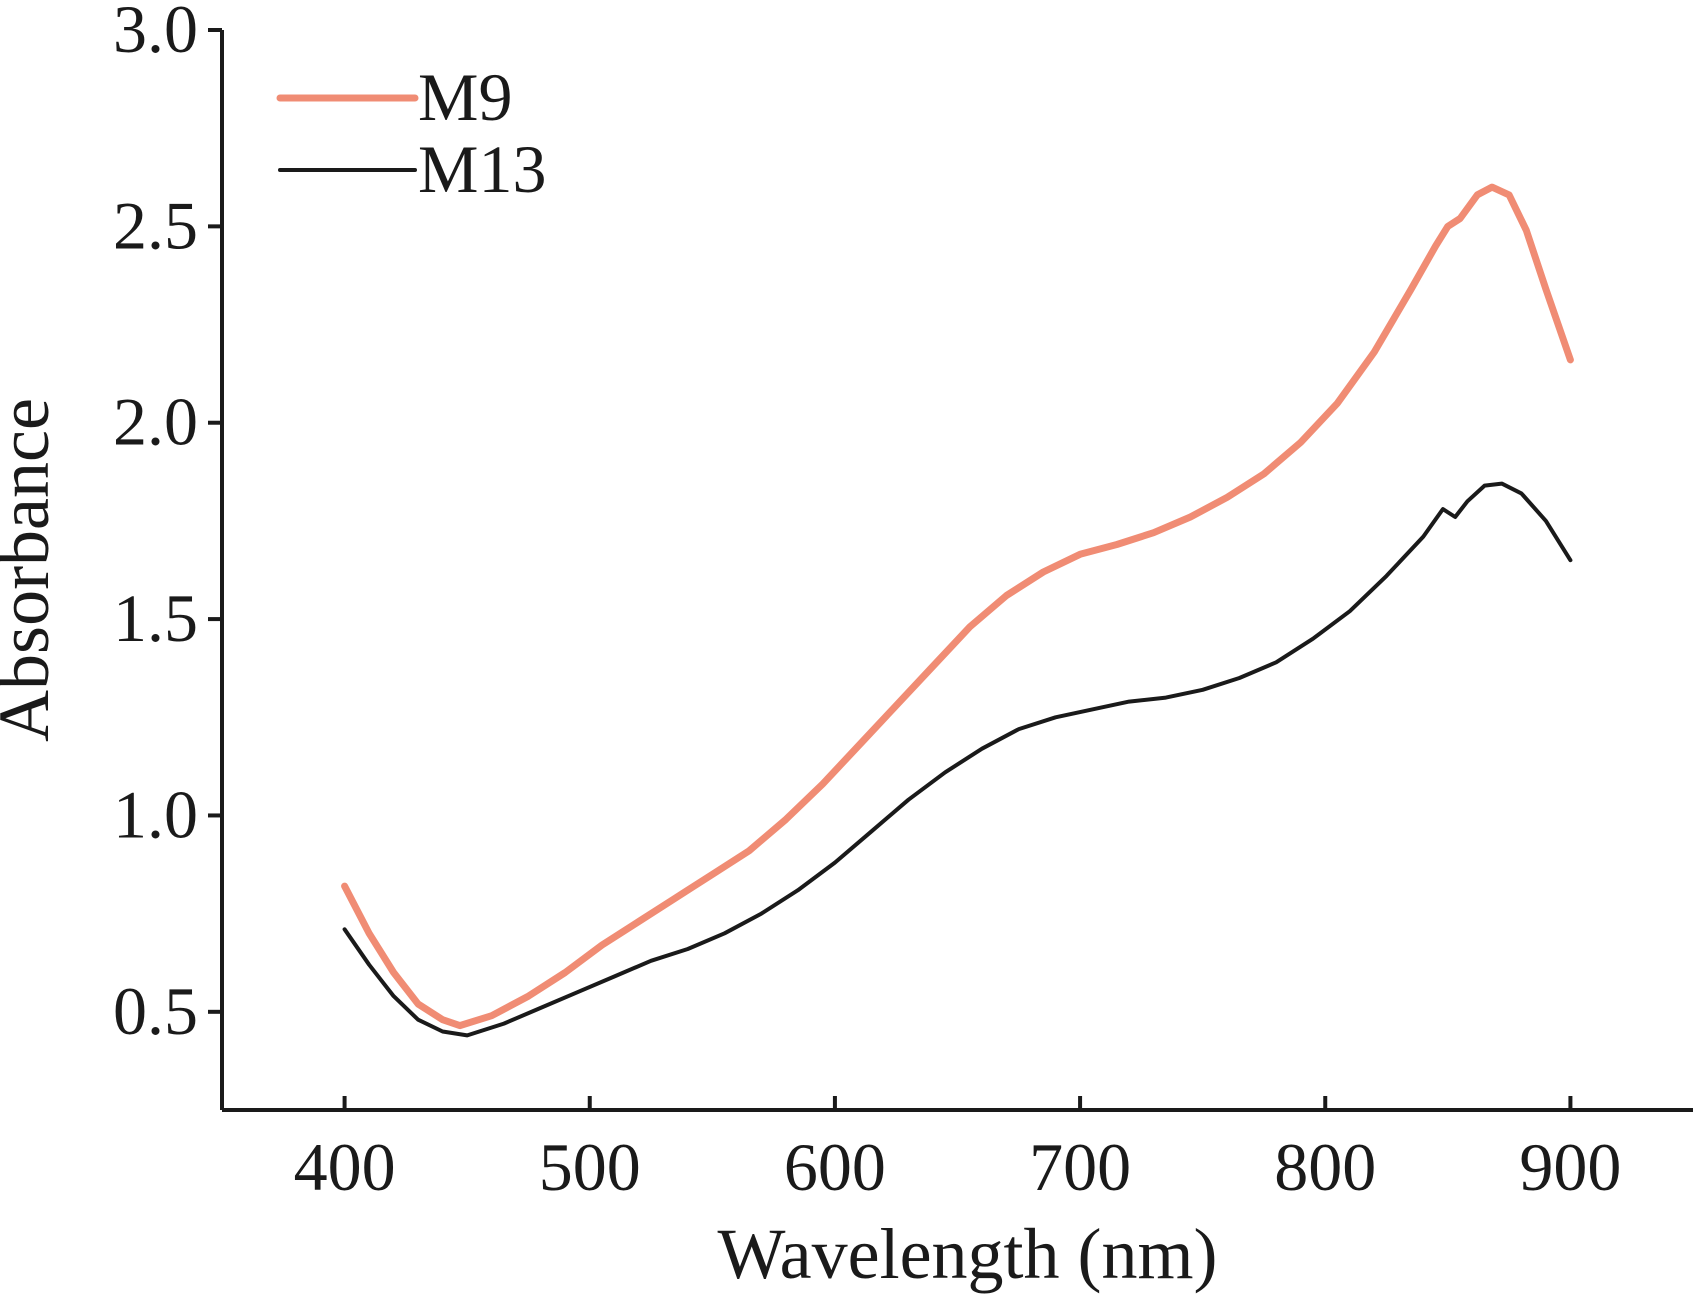  Describe the element at coordinates (482, 169) in the screenshot. I see `legend-label-m13: M13` at that location.